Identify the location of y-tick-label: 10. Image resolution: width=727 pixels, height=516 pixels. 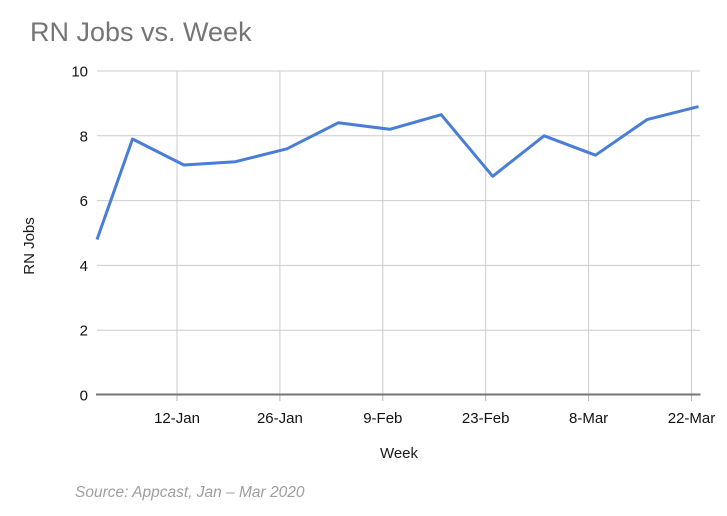
(79, 72).